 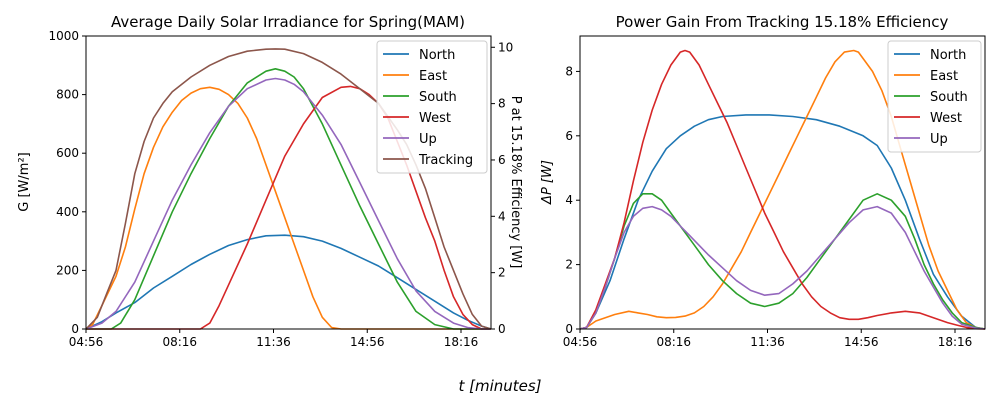 What do you see at coordinates (502, 329) in the screenshot?
I see `y2-tick-label: 0` at bounding box center [502, 329].